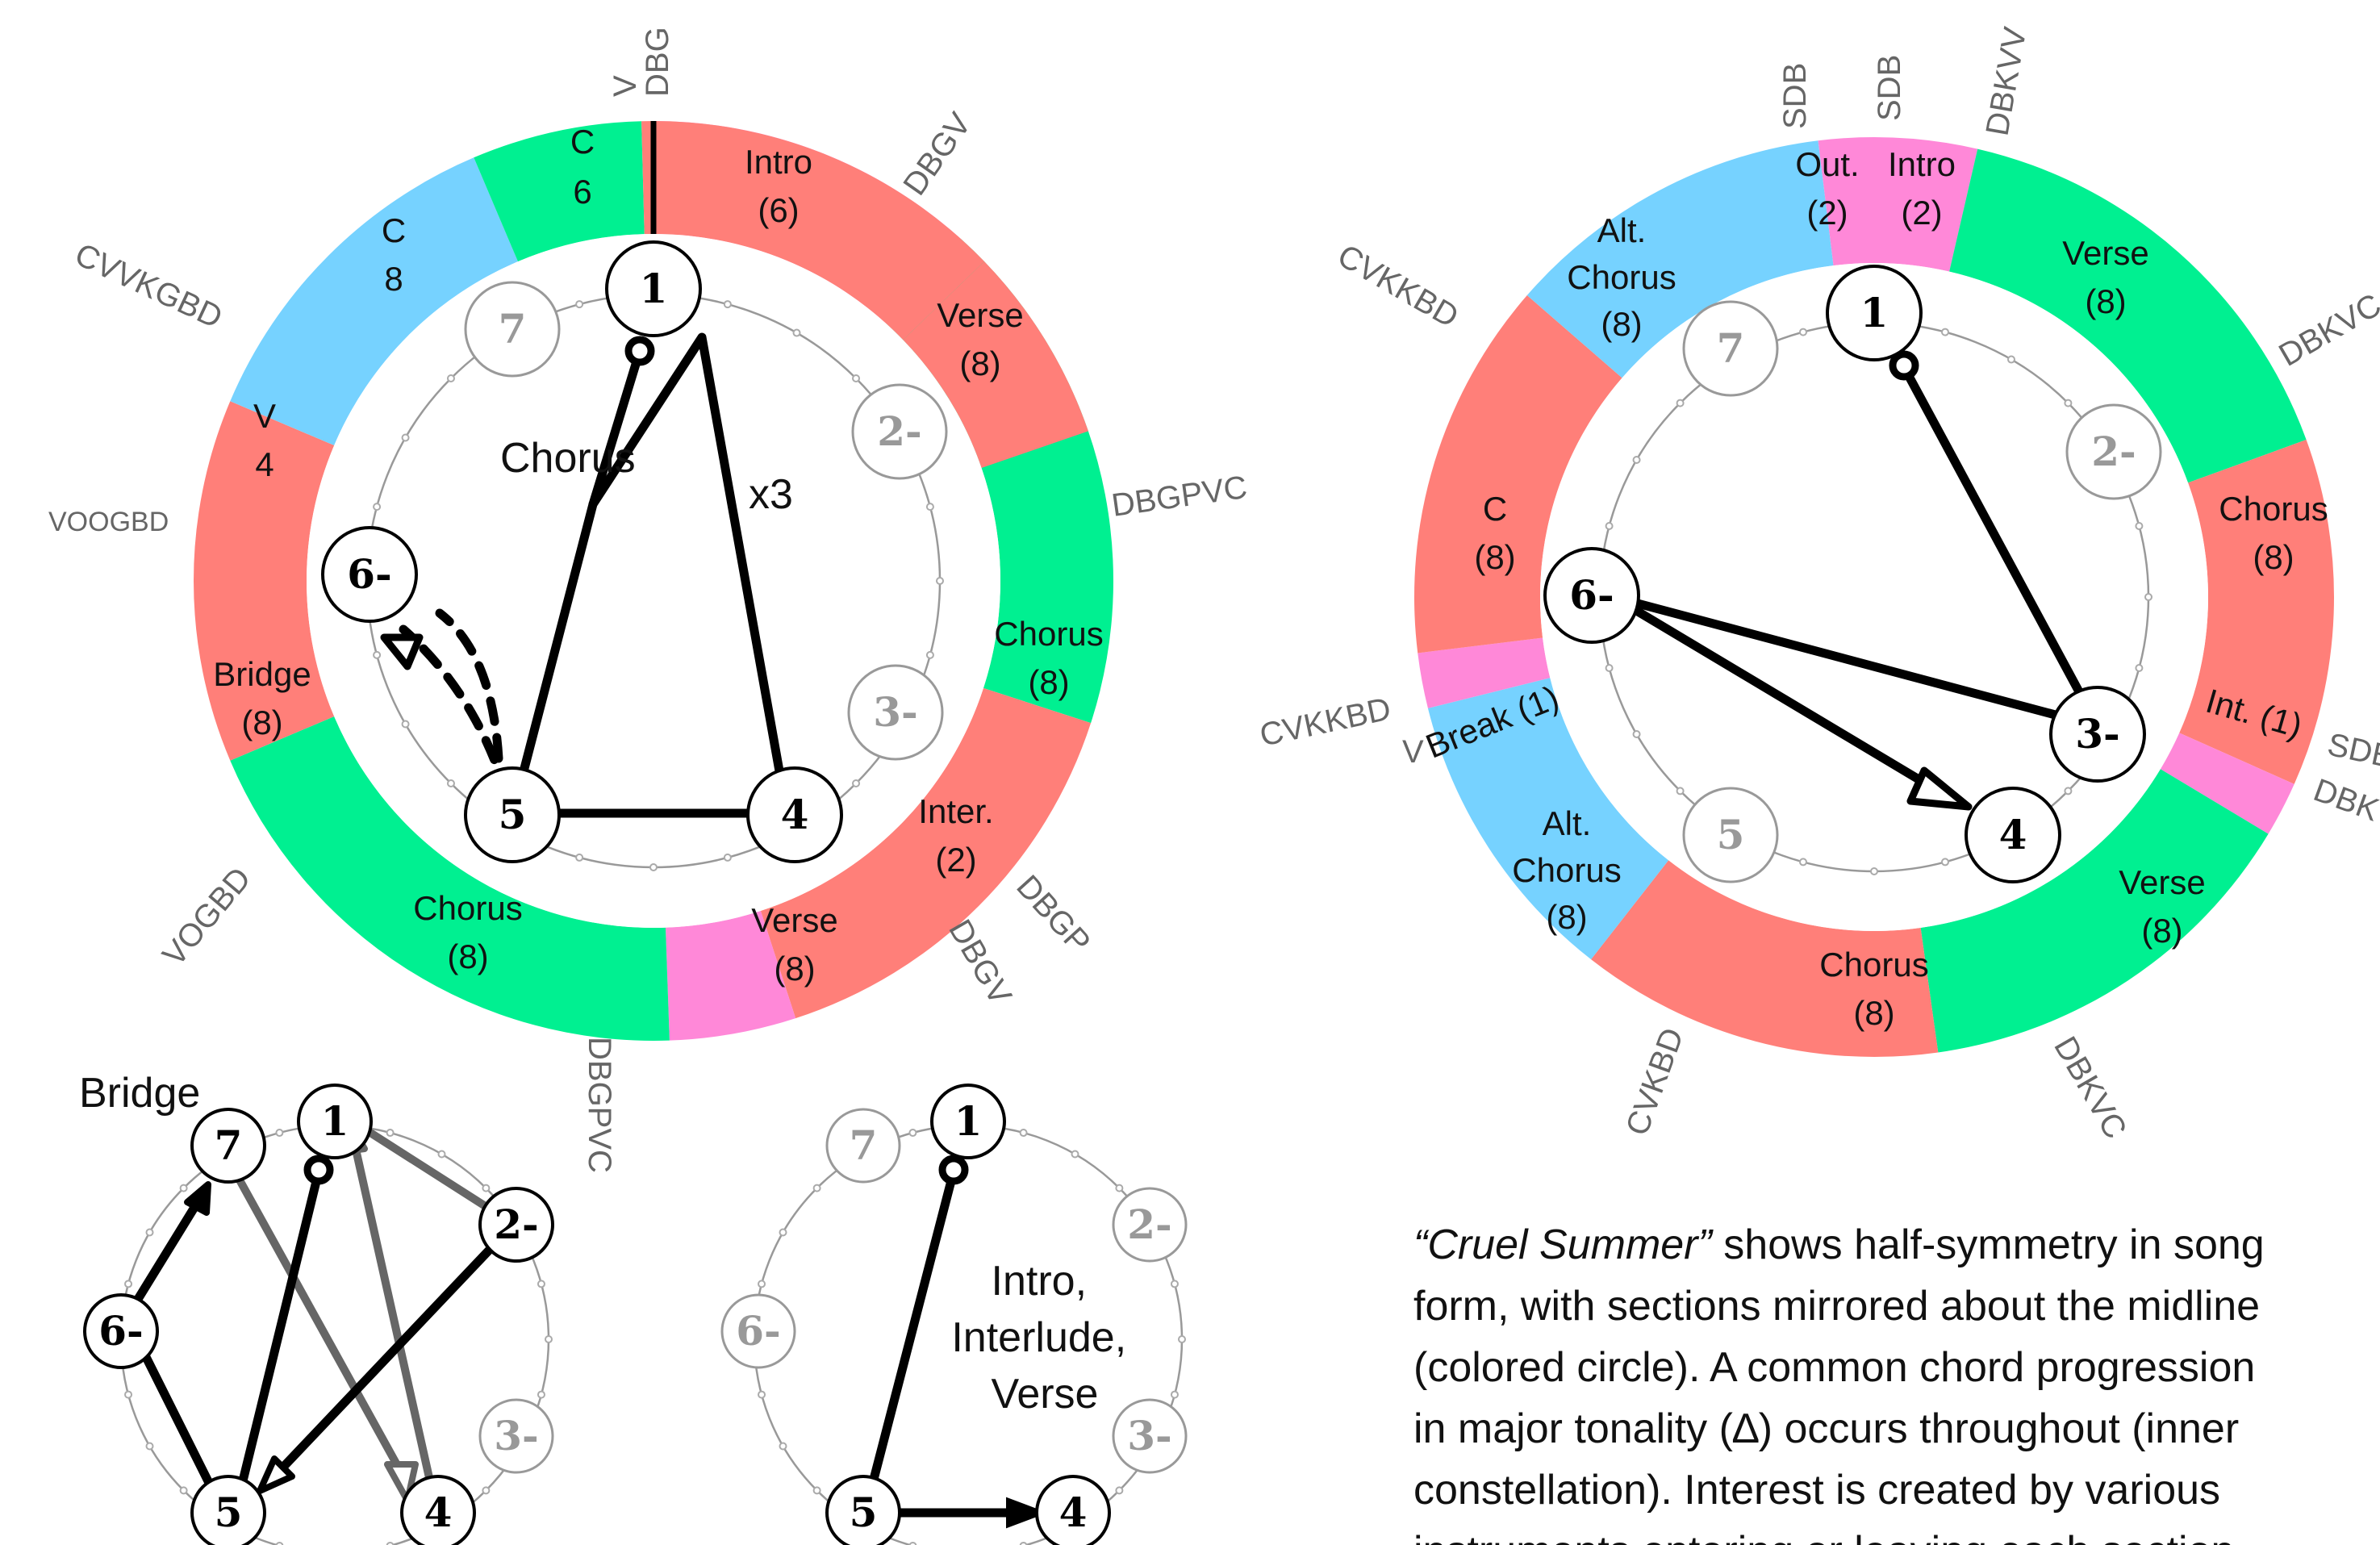 This screenshot has height=1545, width=2380. Describe the element at coordinates (2227, 783) in the screenshot. I see `right-segment-int` at that location.